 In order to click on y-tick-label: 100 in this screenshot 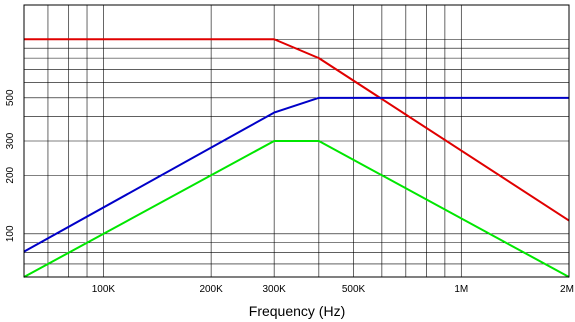, I will do `click(10, 233)`.